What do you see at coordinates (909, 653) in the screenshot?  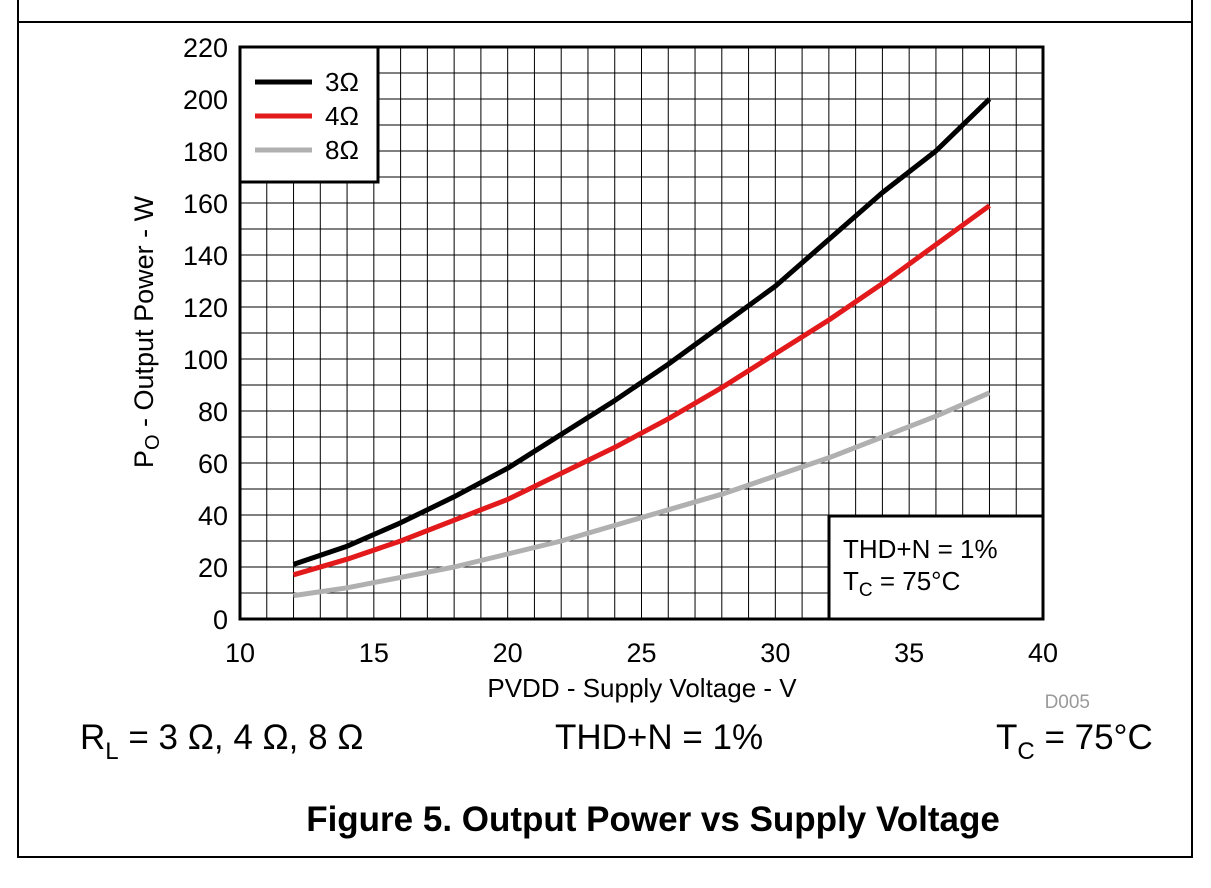 I see `x-tick-label: 35` at bounding box center [909, 653].